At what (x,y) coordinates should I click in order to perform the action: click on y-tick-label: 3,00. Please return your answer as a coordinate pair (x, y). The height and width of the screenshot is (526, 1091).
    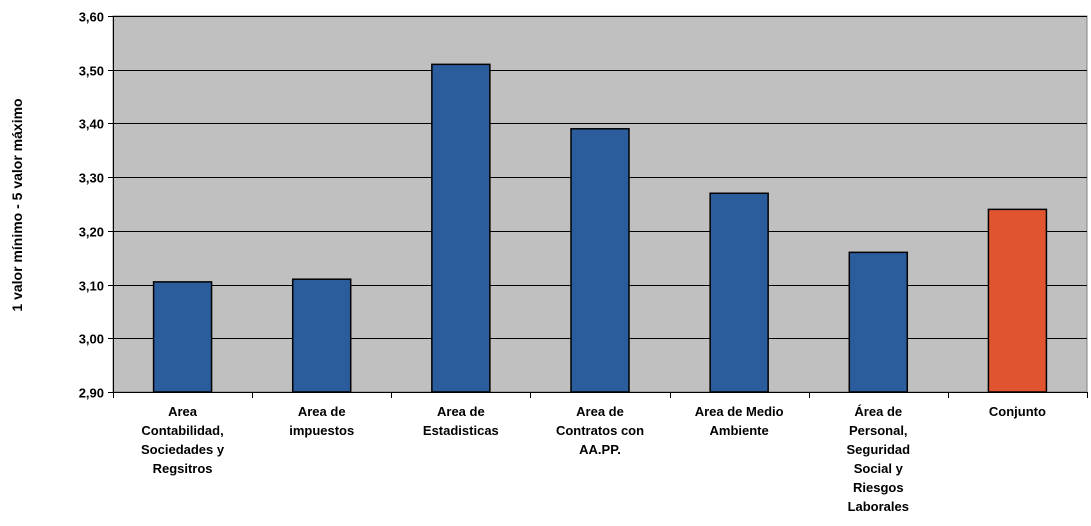
    Looking at the image, I should click on (91, 339).